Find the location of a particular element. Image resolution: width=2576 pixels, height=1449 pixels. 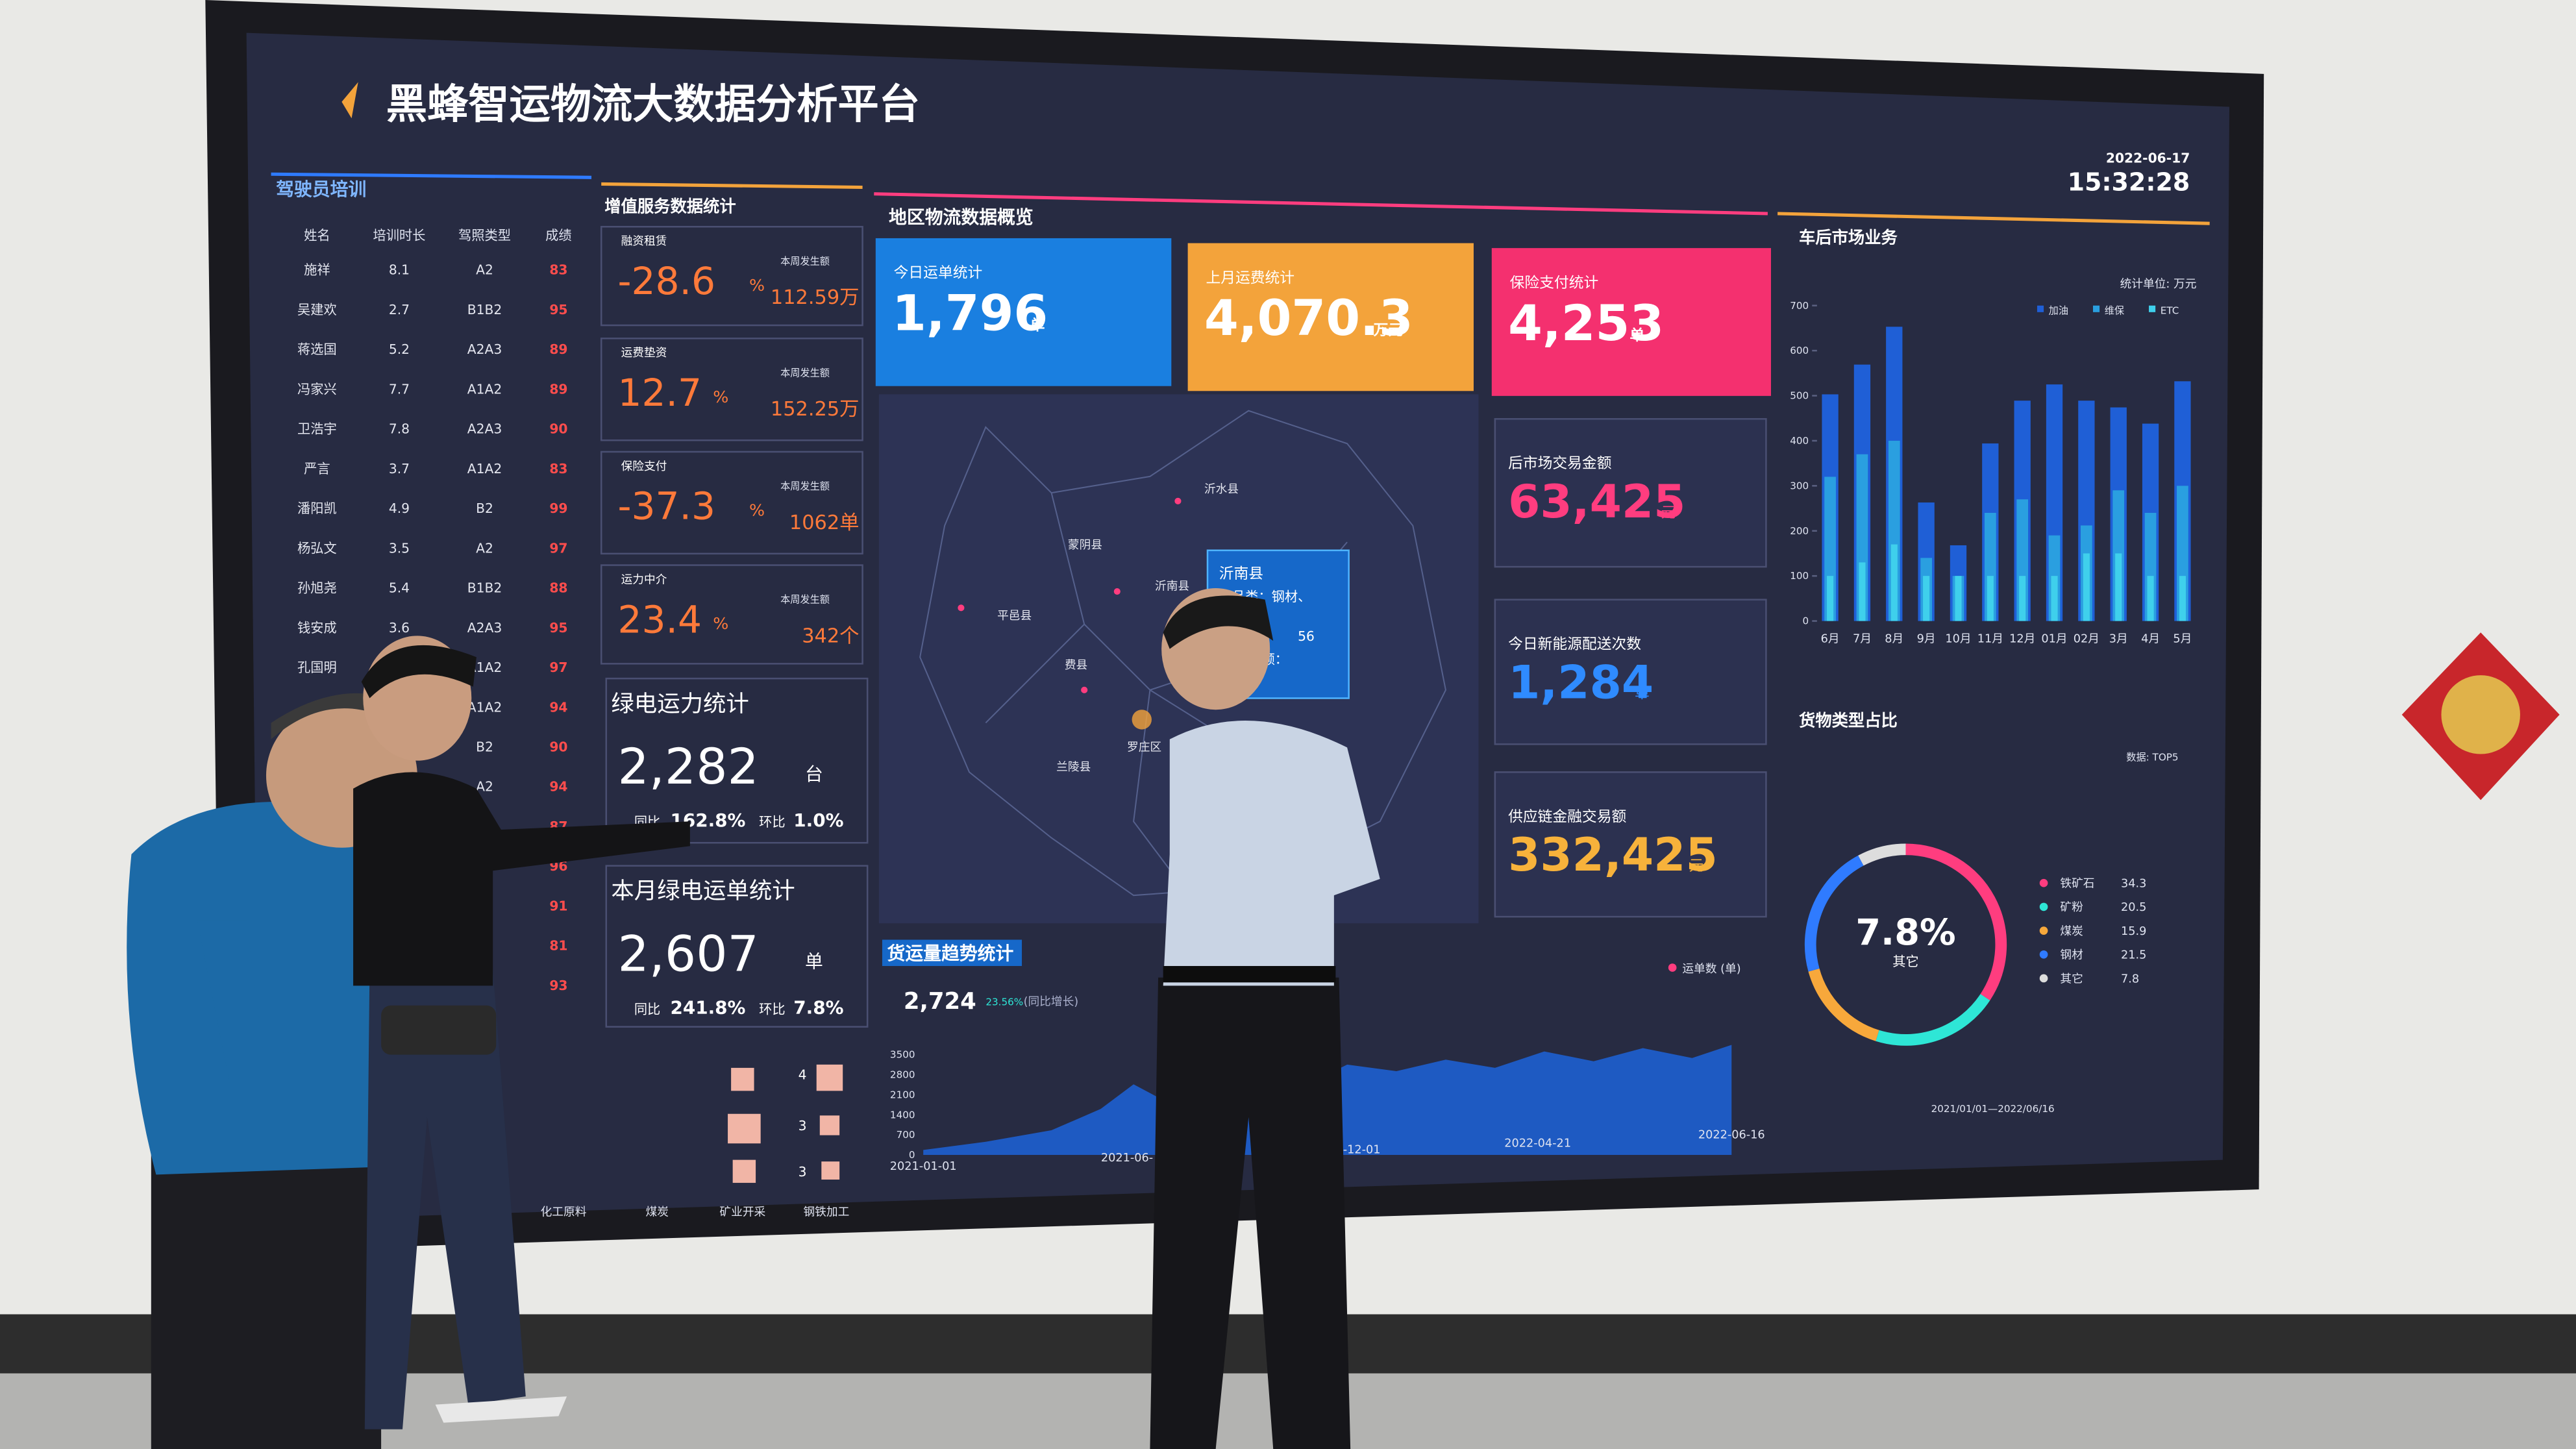

kpi-label: 今日运单统计 is located at coordinates (938, 273).